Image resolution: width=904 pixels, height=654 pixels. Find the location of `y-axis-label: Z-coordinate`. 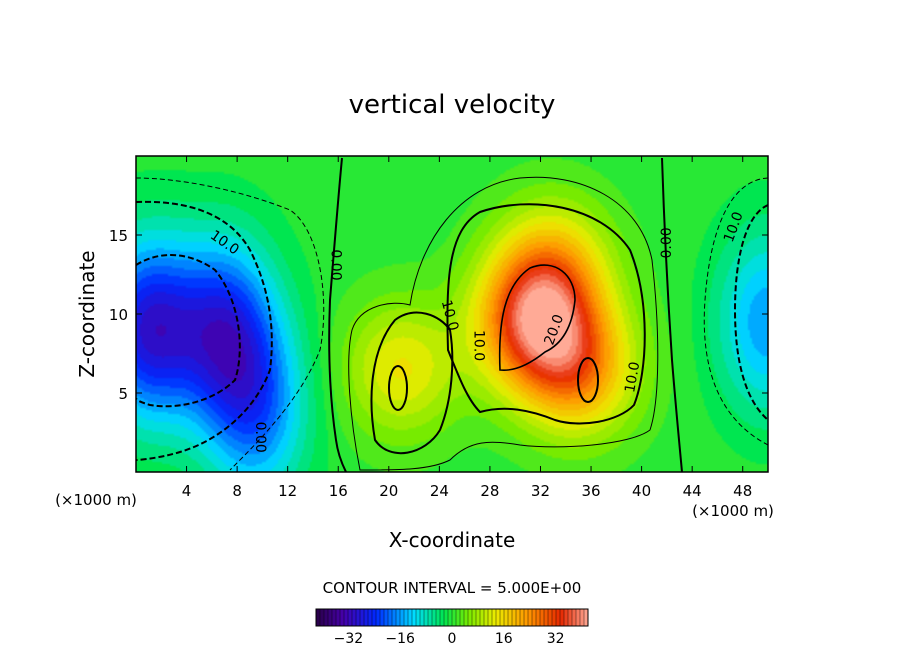

y-axis-label: Z-coordinate is located at coordinates (87, 313).